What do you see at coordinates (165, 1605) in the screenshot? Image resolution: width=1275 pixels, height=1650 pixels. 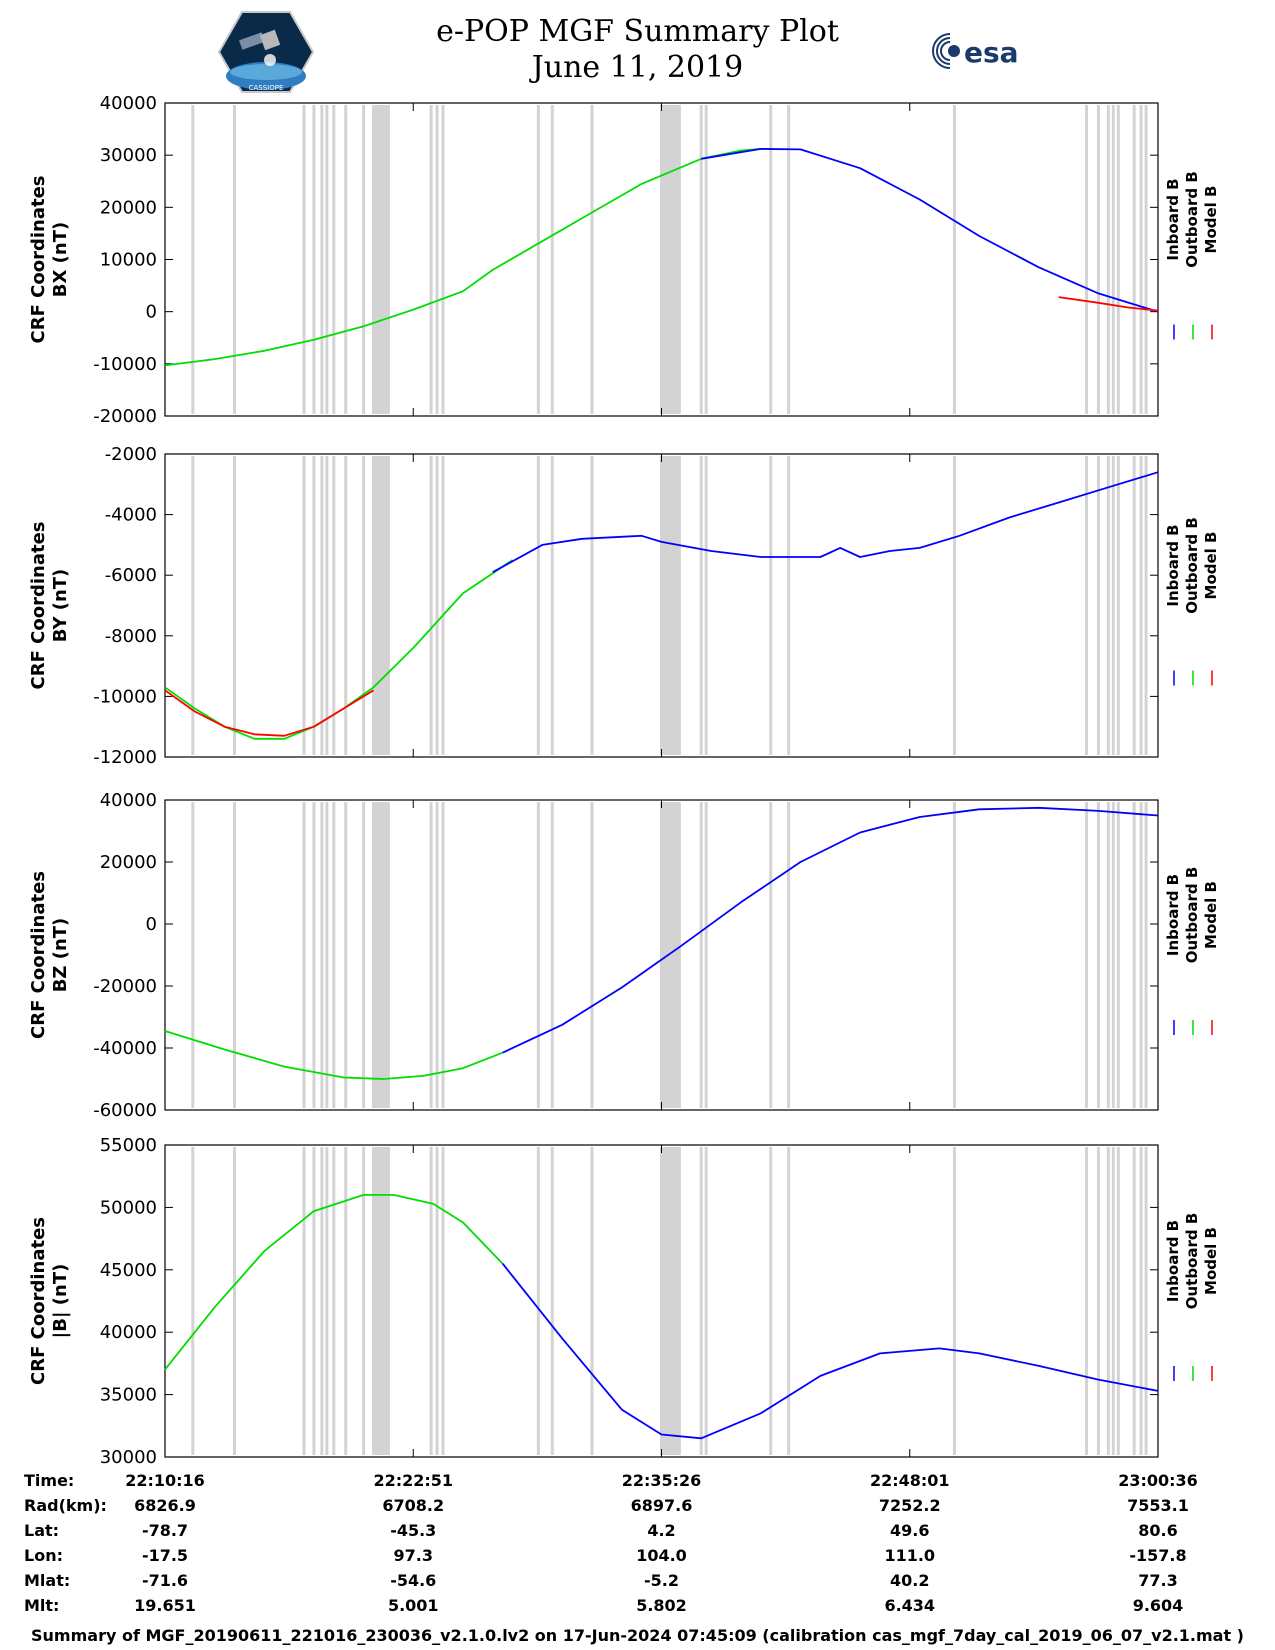 I see `ephemeris-value: 19.651` at bounding box center [165, 1605].